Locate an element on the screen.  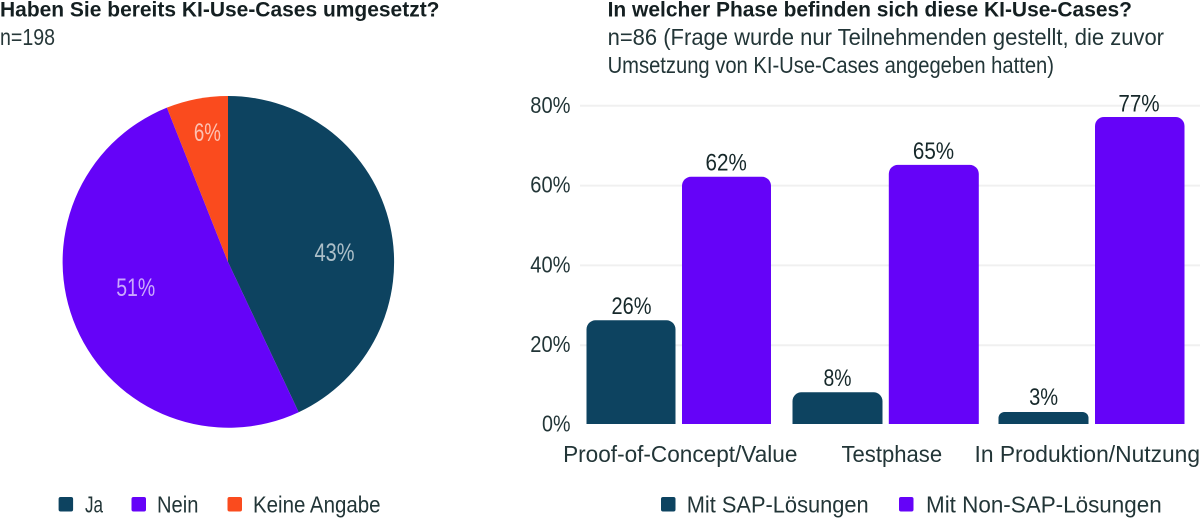
svg-text: 6% is located at coordinates (207, 133).